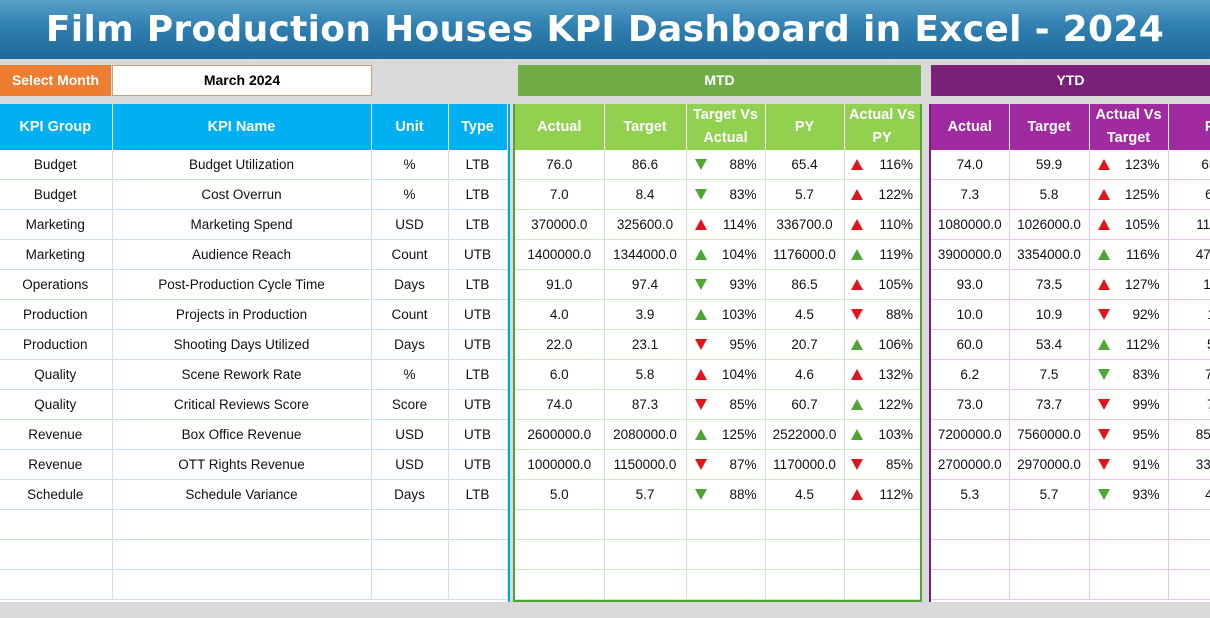 Image resolution: width=1210 pixels, height=618 pixels. I want to click on ytd-py-cell: 85680, so click(1189, 434).